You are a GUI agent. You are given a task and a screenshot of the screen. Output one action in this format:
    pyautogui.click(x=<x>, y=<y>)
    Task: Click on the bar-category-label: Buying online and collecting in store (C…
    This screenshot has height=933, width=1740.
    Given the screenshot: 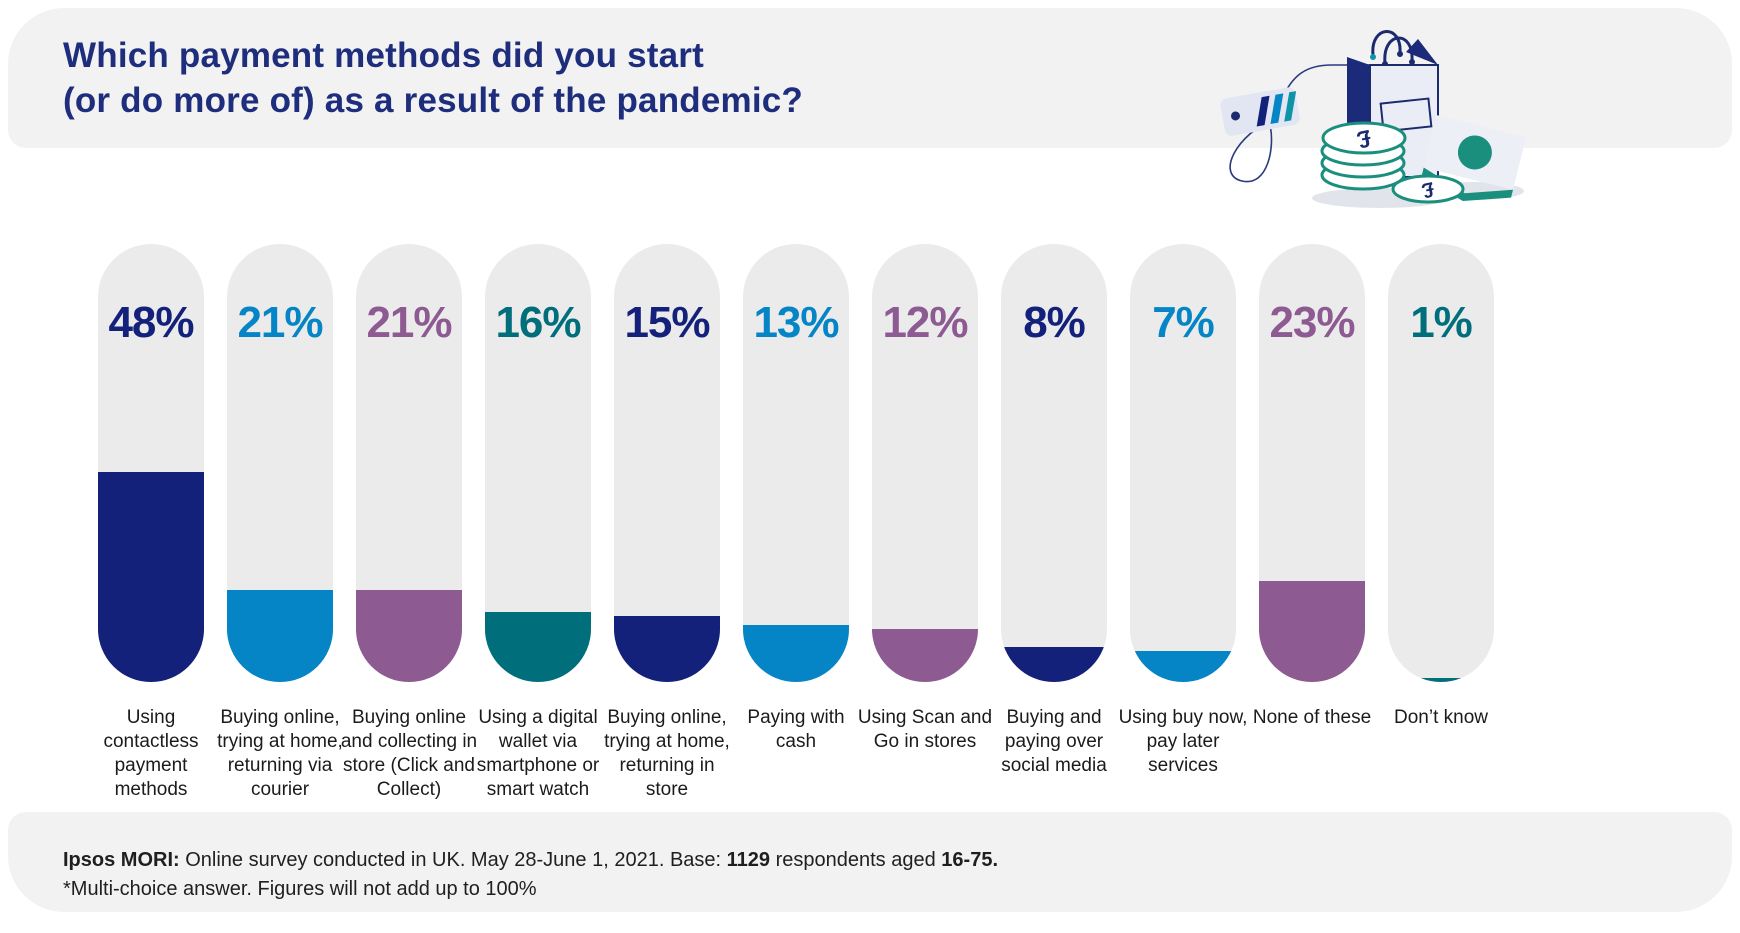 What is the action you would take?
    pyautogui.click(x=409, y=753)
    